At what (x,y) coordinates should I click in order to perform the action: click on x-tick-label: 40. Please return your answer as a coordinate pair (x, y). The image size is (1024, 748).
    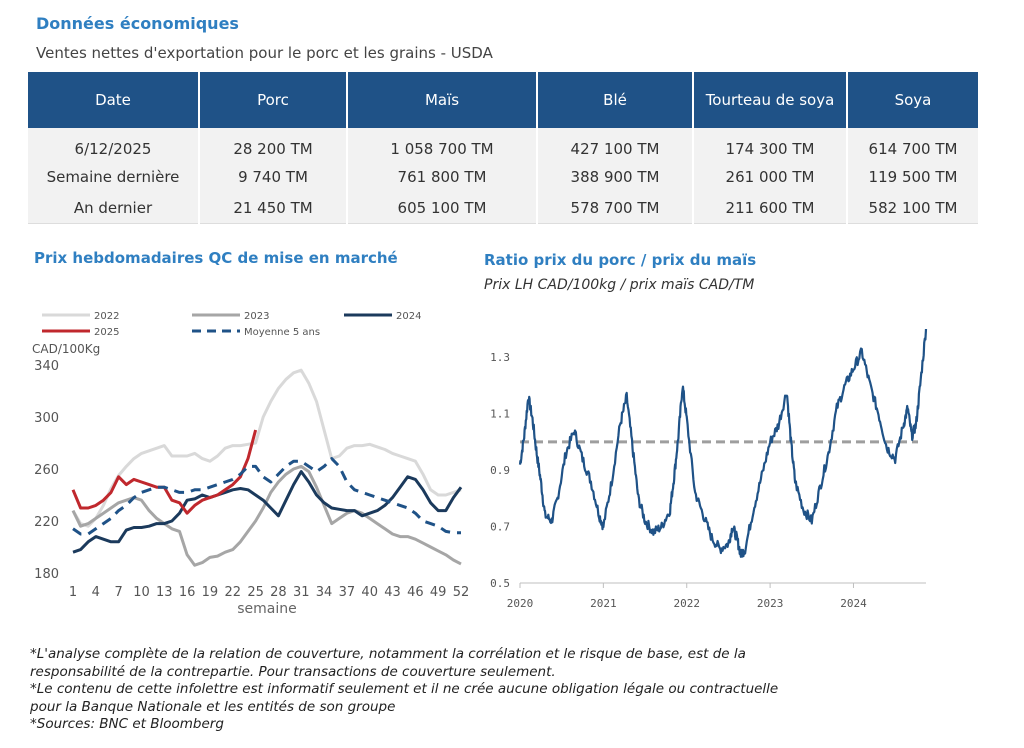
    Looking at the image, I should click on (369, 592).